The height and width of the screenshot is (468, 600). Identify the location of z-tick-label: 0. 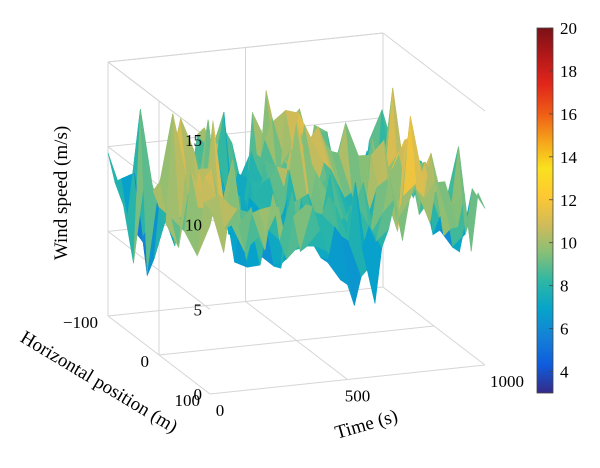
(198, 394).